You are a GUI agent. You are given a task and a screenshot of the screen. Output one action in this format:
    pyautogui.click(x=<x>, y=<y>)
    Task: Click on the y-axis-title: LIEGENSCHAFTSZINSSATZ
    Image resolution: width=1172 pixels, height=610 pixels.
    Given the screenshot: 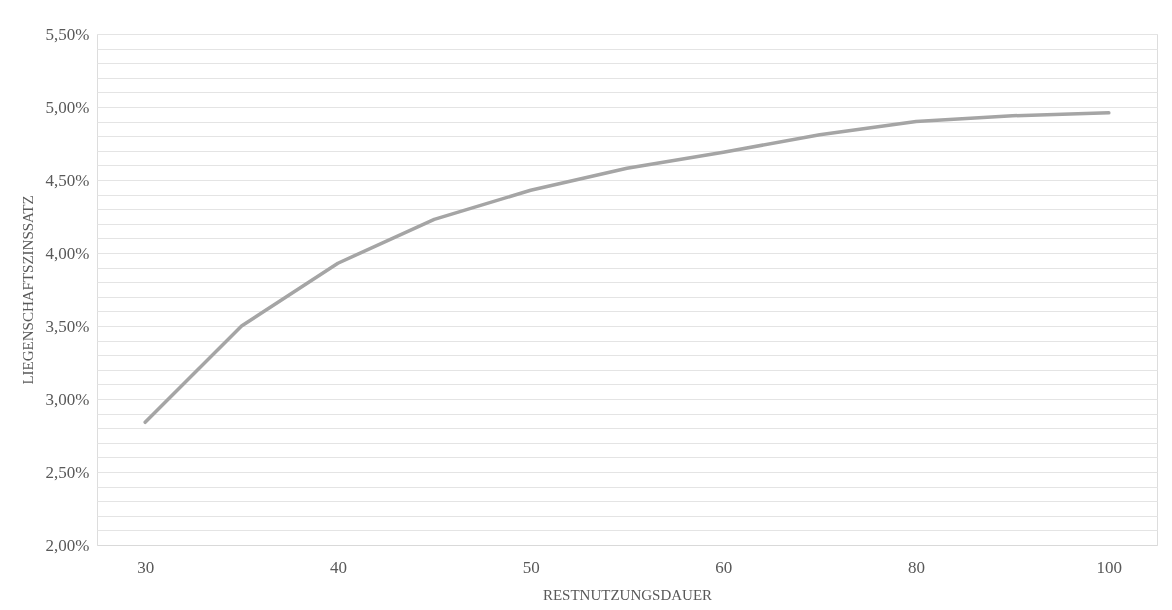 What is the action you would take?
    pyautogui.click(x=27, y=290)
    